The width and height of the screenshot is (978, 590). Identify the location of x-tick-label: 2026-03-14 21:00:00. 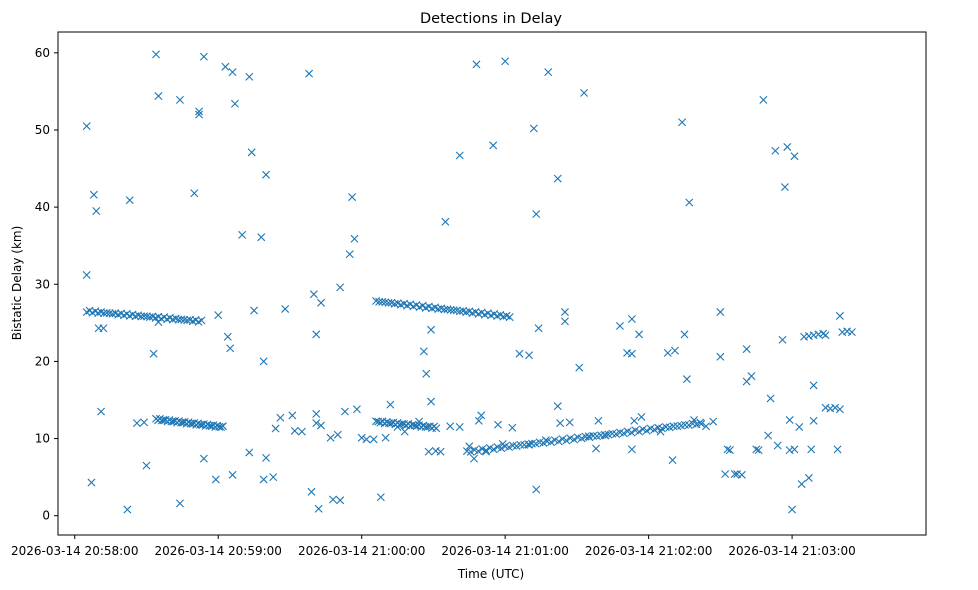
(361, 551).